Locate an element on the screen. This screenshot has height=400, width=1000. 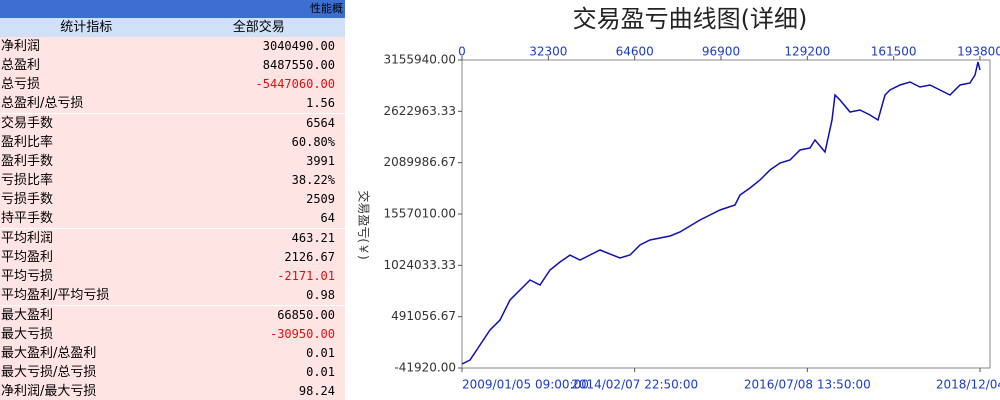
metric-label: 盈利手数 is located at coordinates (27, 161).